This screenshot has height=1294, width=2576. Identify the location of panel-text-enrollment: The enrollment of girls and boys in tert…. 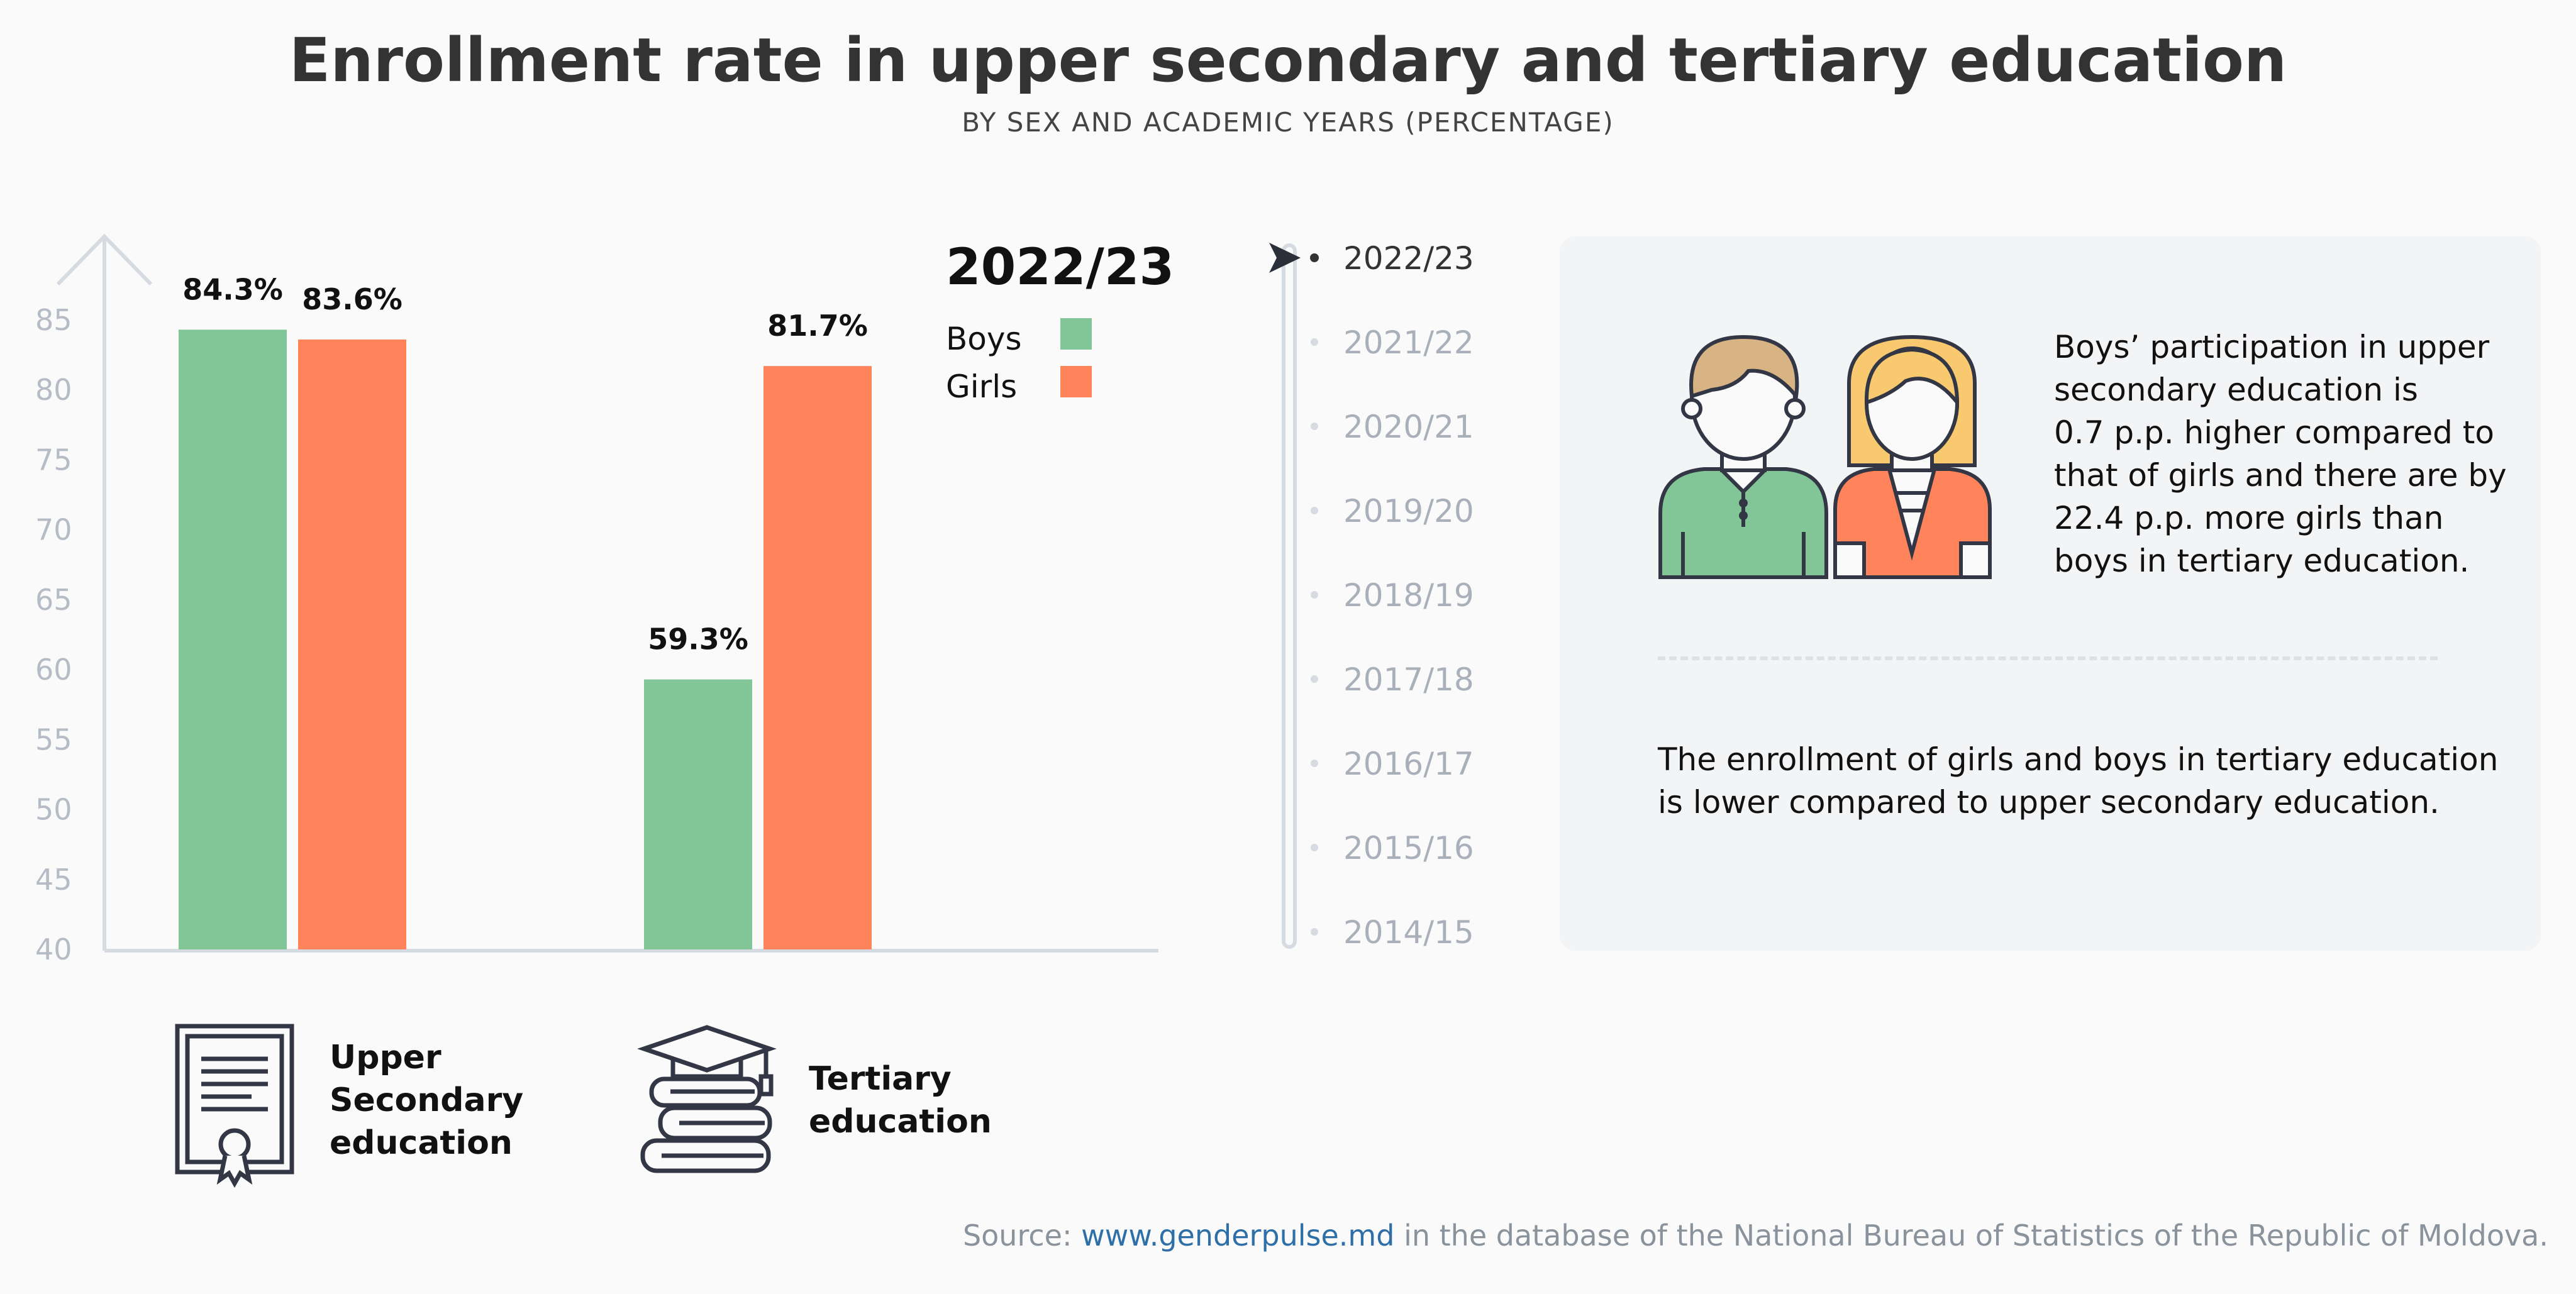
(2078, 781).